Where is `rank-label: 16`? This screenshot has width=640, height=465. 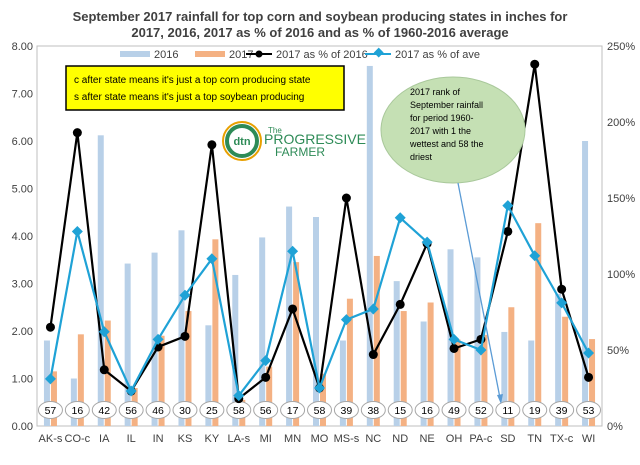 rank-label: 16 is located at coordinates (427, 411).